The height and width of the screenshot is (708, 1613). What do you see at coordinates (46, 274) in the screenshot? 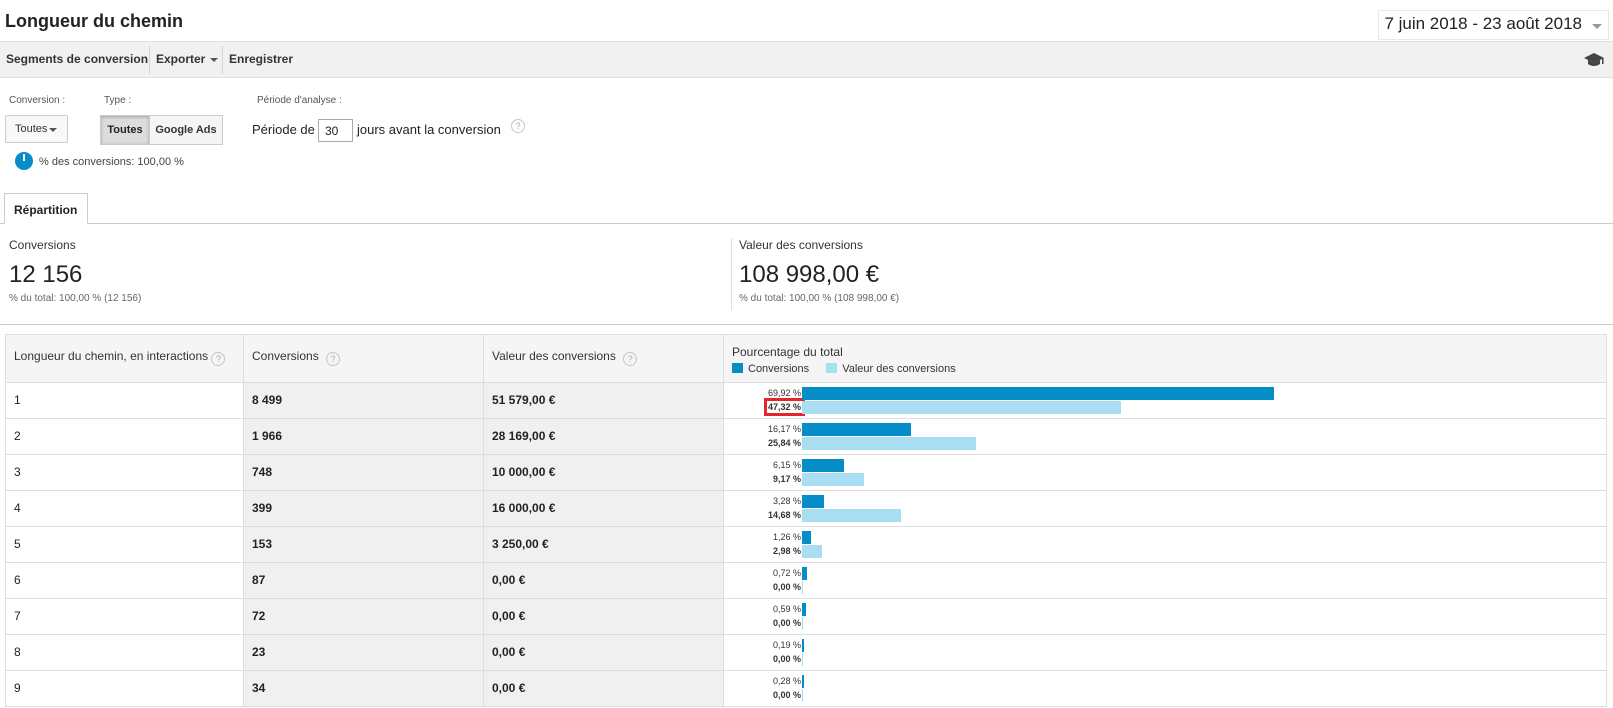
I see `metric-conversions-value: 12 156` at bounding box center [46, 274].